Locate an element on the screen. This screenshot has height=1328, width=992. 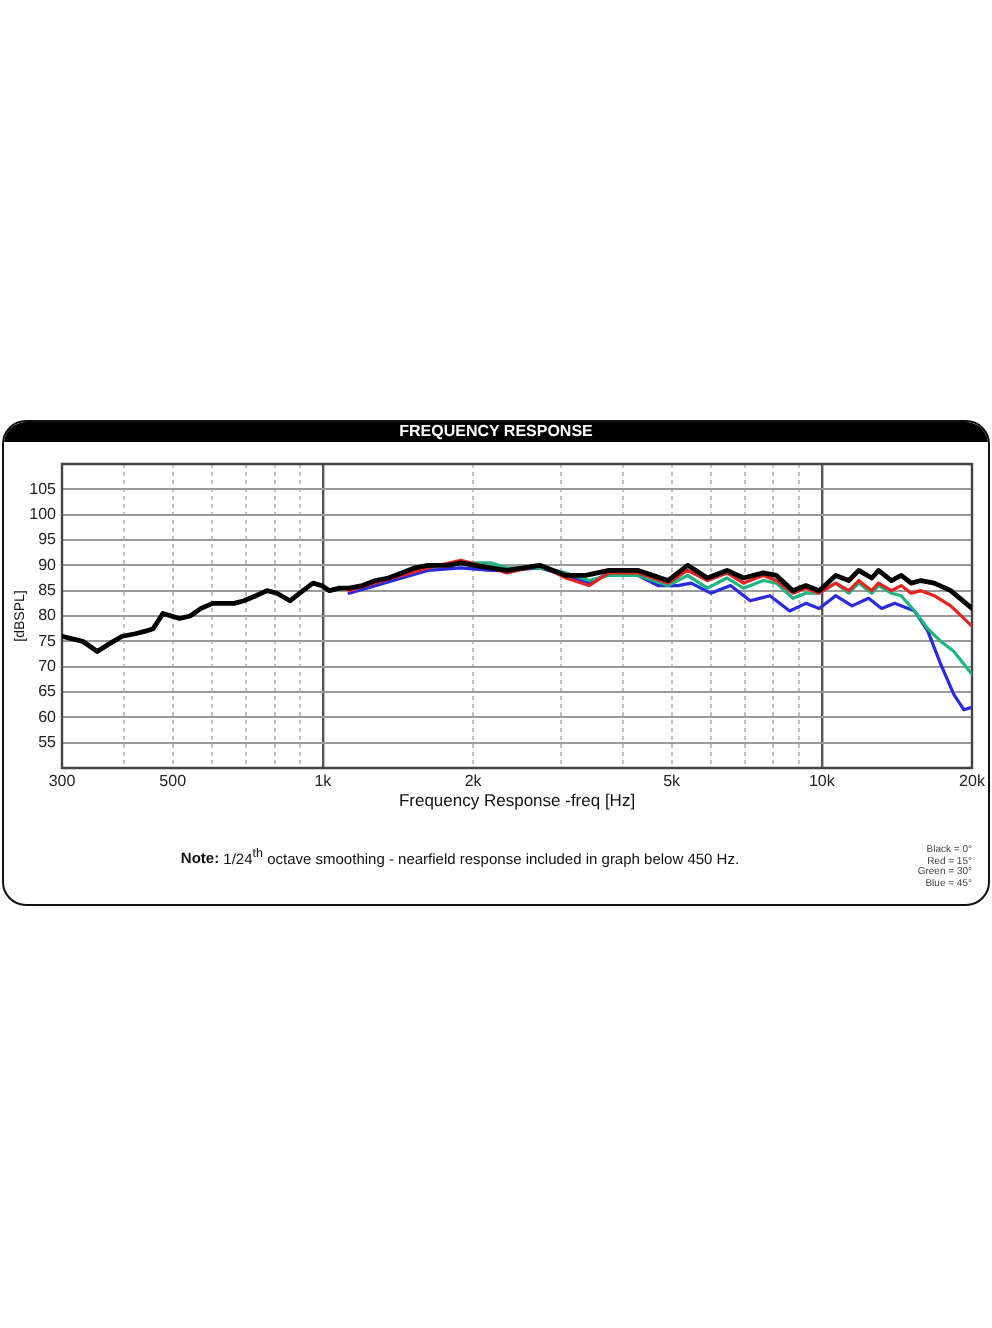
x-tick-label: 20k is located at coordinates (973, 781).